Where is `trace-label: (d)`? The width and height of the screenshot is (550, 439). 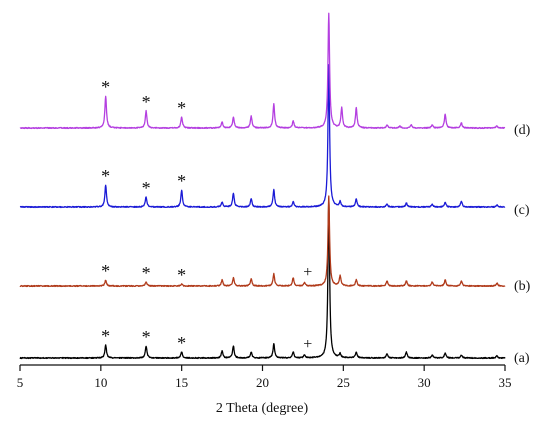
trace-label: (d) is located at coordinates (522, 130).